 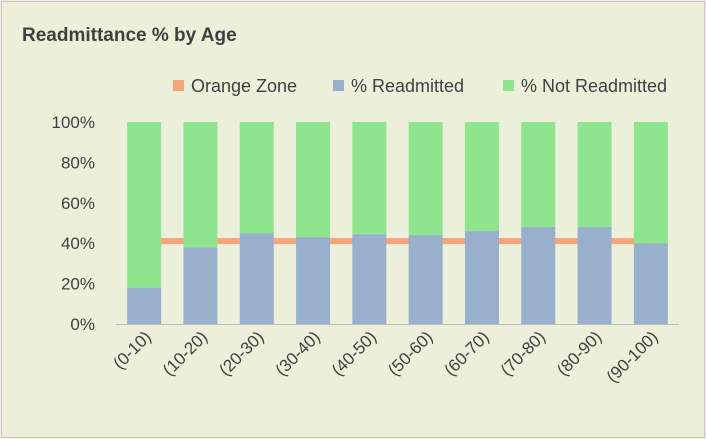 I want to click on legend-label: % Readmitted, so click(x=407, y=86).